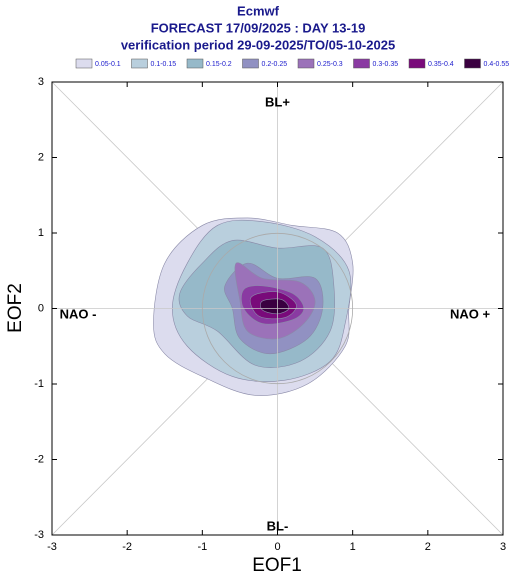  What do you see at coordinates (39, 535) in the screenshot?
I see `y-tick-label: -3` at bounding box center [39, 535].